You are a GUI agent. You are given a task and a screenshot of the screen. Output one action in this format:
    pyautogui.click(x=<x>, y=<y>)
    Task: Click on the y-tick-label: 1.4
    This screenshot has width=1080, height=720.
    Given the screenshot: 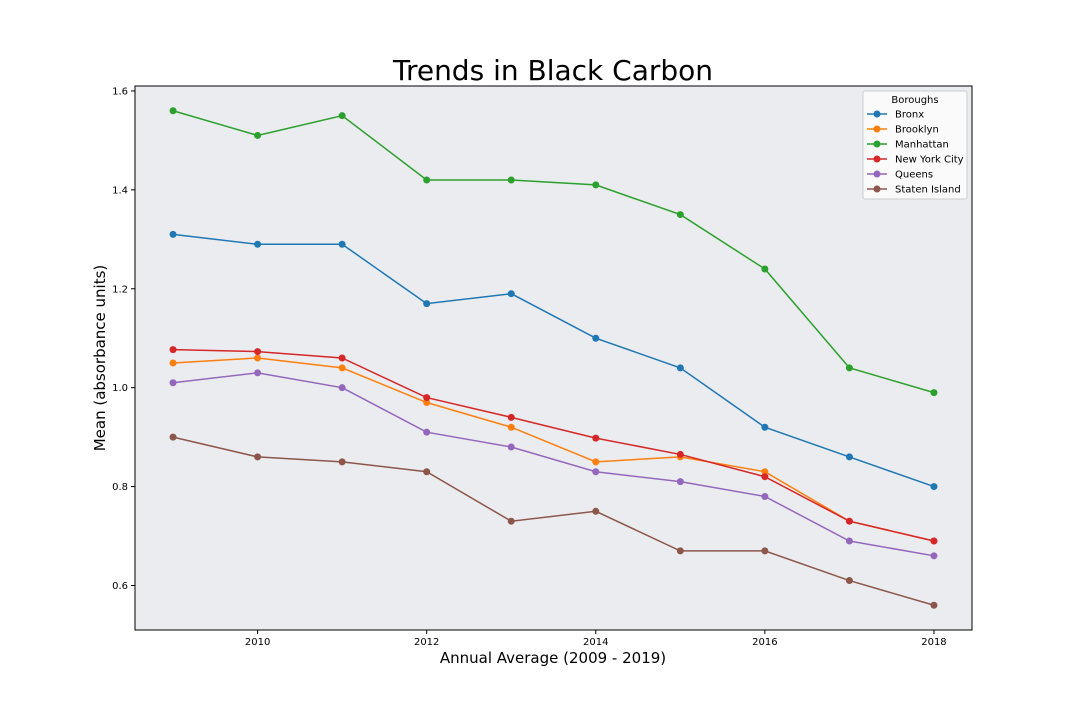 What is the action you would take?
    pyautogui.click(x=120, y=190)
    